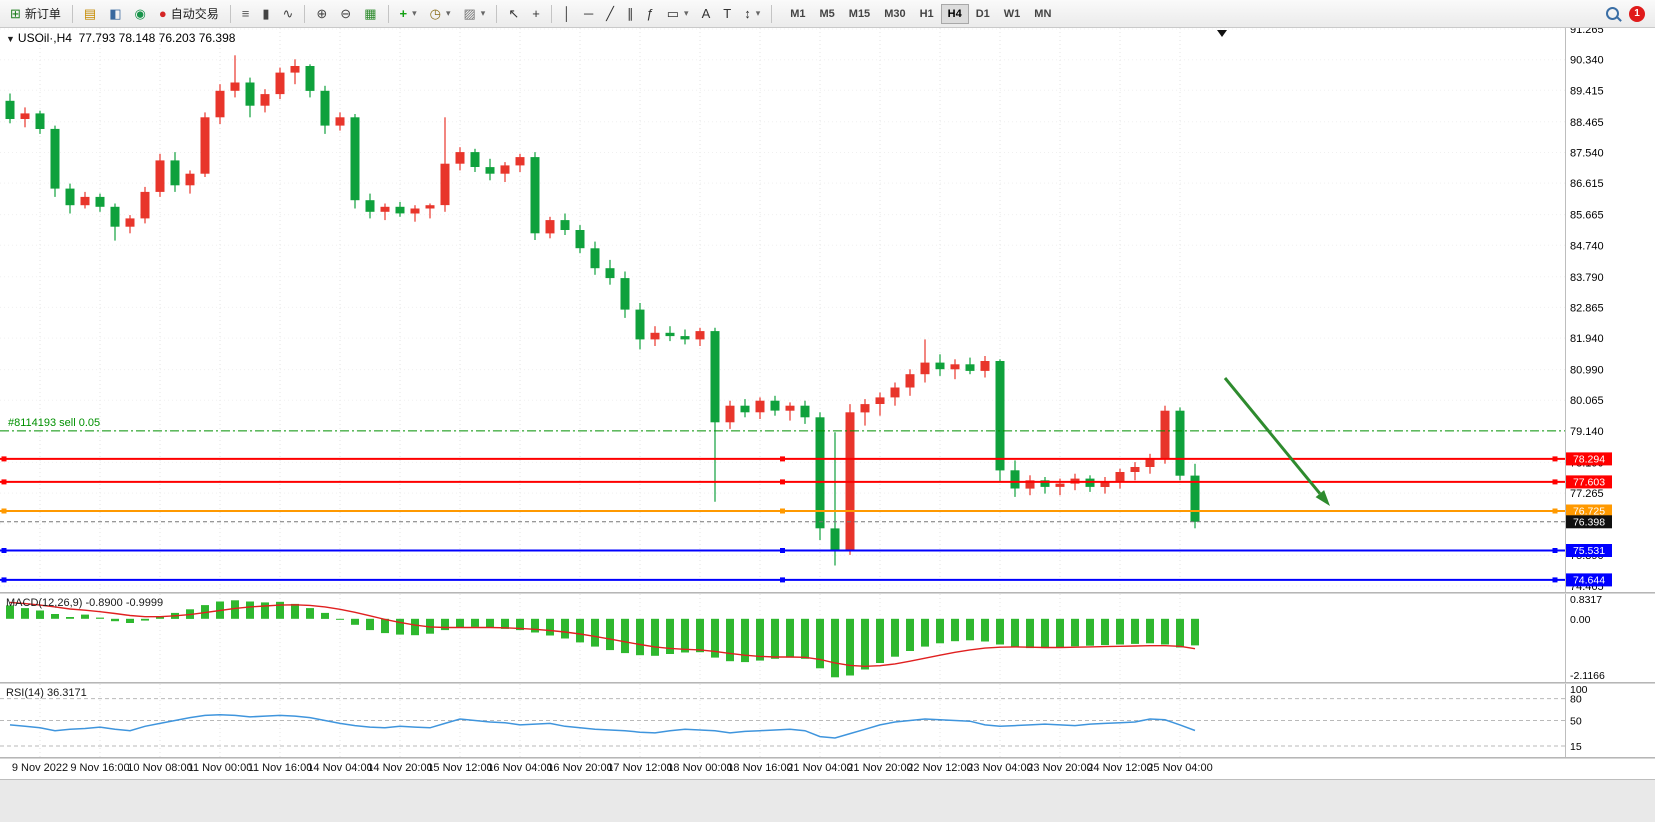  What do you see at coordinates (1589, 482) in the screenshot?
I see `price-badge` at bounding box center [1589, 482].